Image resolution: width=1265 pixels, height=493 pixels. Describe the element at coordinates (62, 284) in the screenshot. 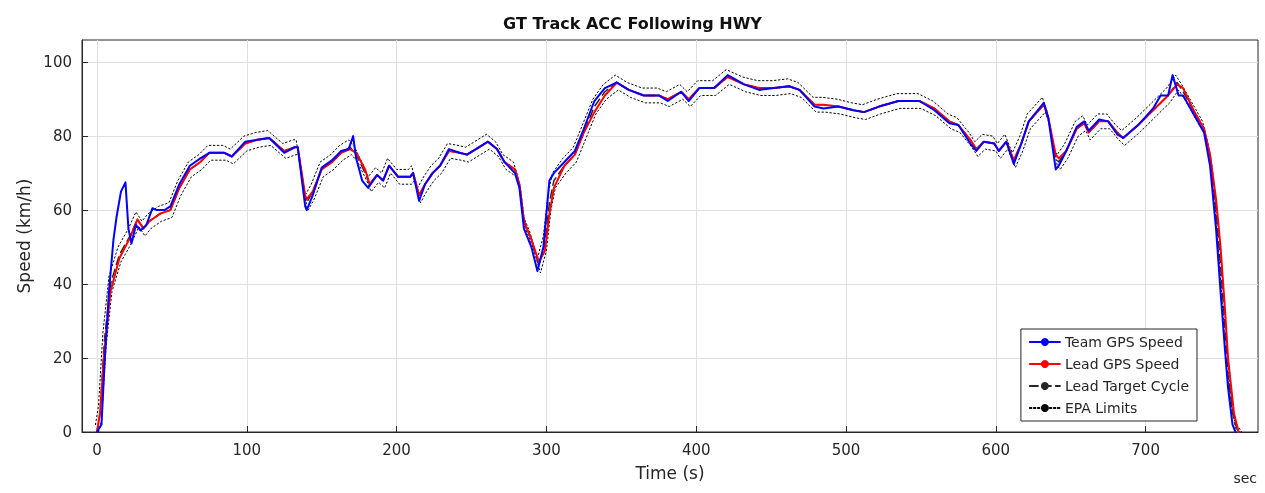

I see `y-tick-label: 40` at that location.